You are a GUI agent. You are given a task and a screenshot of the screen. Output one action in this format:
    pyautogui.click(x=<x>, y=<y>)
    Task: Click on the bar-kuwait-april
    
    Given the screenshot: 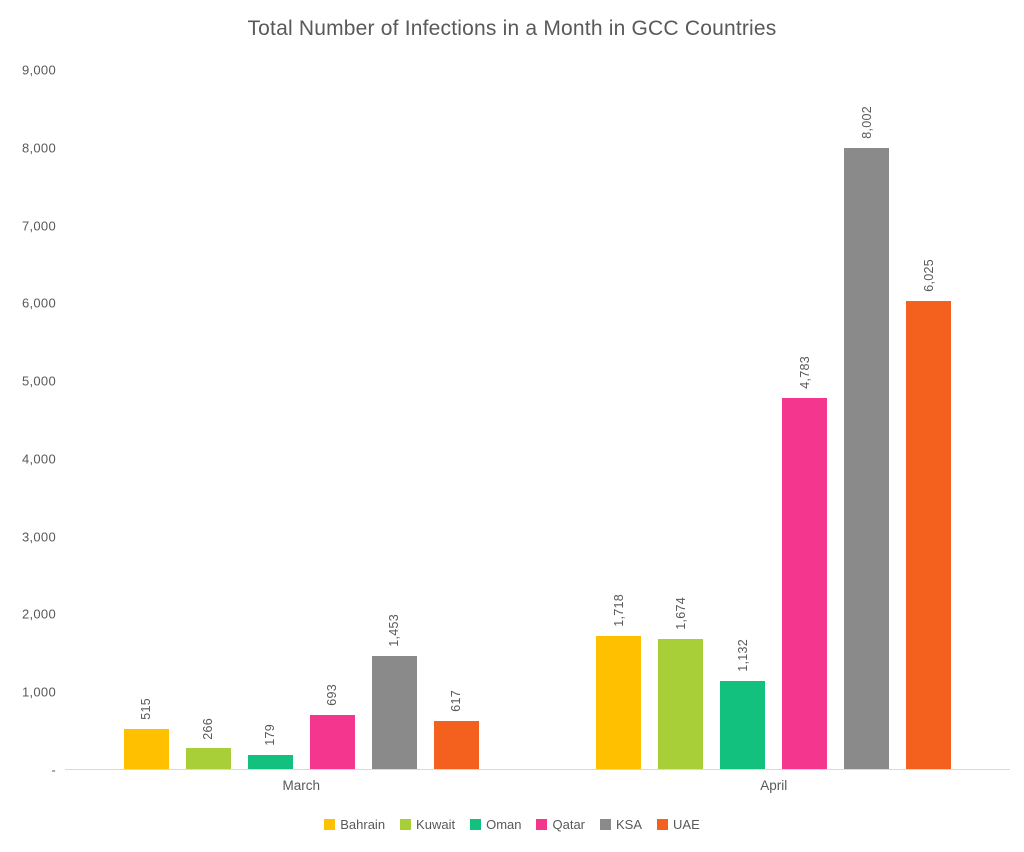 What is the action you would take?
    pyautogui.click(x=681, y=704)
    